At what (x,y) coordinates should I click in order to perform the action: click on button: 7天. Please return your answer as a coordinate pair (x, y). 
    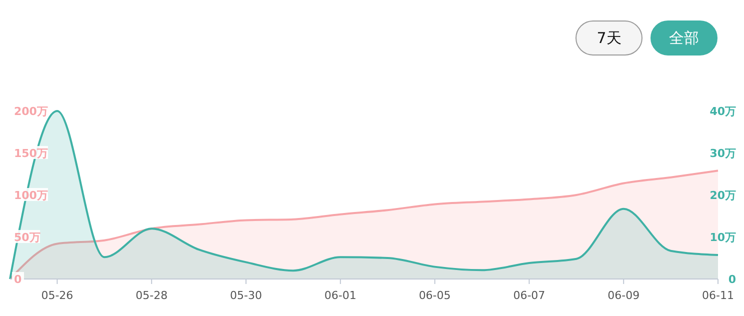
    Looking at the image, I should click on (609, 38).